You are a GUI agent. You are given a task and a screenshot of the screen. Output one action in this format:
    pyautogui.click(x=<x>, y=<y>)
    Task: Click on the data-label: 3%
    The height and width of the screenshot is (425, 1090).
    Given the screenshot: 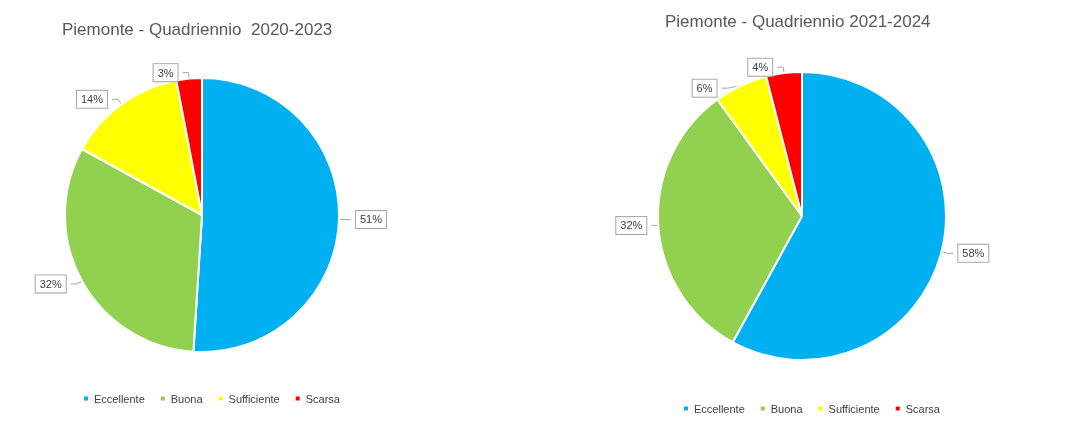 What is the action you would take?
    pyautogui.click(x=165, y=72)
    